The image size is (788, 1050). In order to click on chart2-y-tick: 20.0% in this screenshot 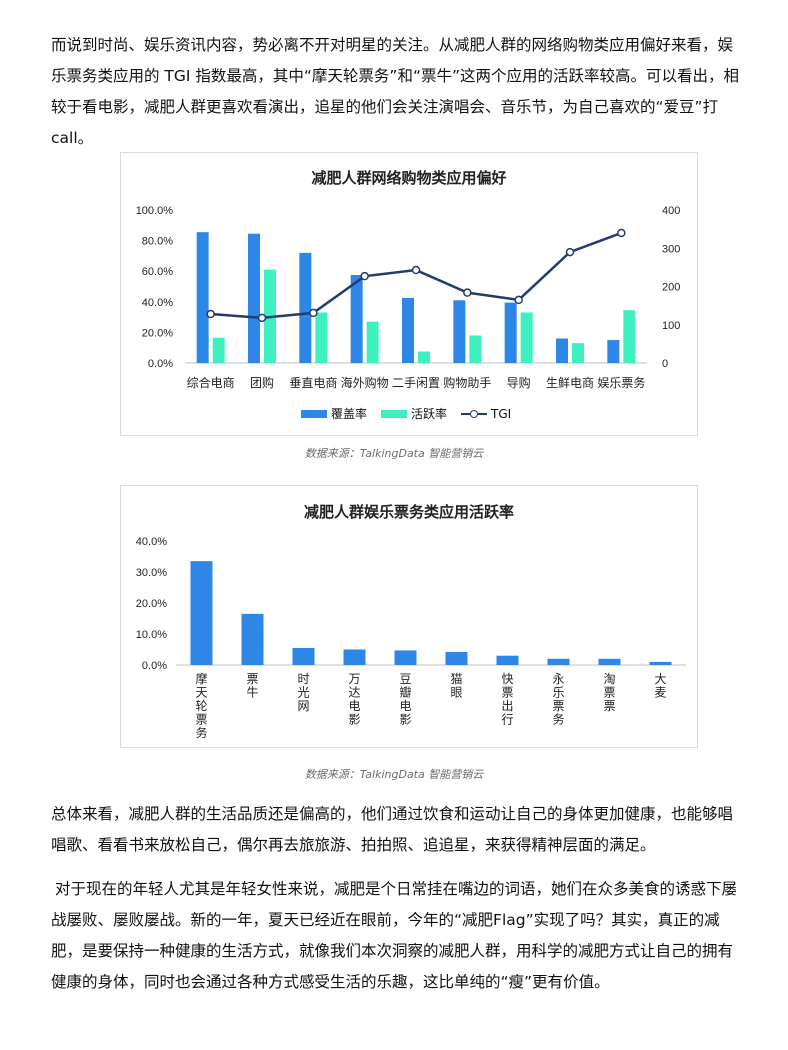, I will do `click(151, 604)`.